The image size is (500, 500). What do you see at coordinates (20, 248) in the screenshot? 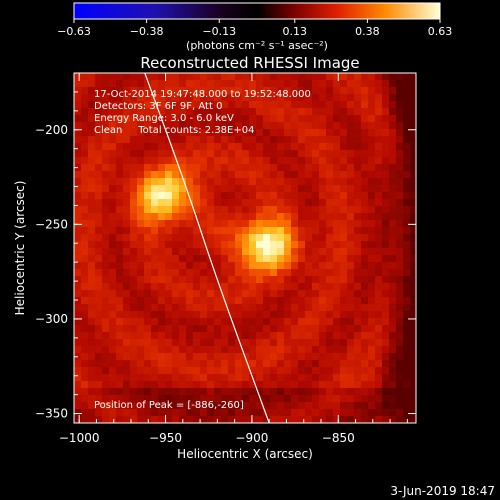
I see `y-axis-label: Heliocentric Y (arcsec)` at bounding box center [20, 248].